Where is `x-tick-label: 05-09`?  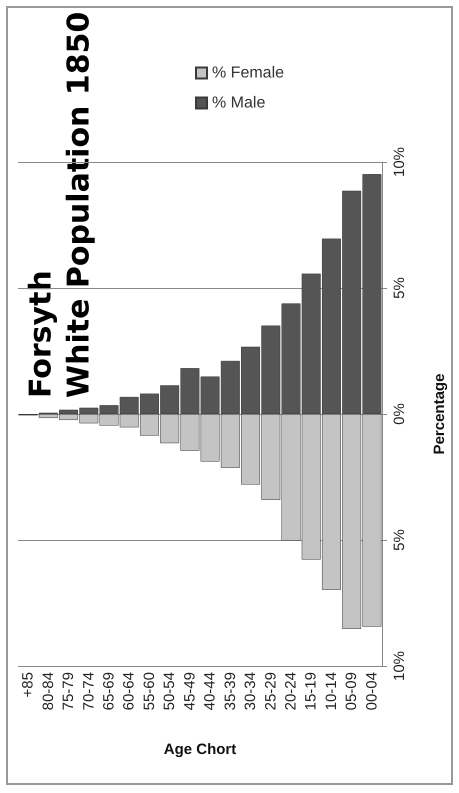
x-tick-label: 05-09 is located at coordinates (351, 691).